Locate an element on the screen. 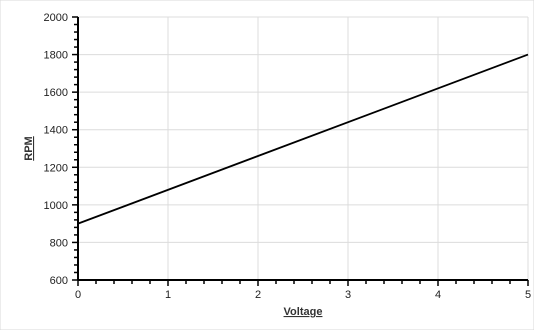  y-tick-label: 1600 is located at coordinates (56, 93).